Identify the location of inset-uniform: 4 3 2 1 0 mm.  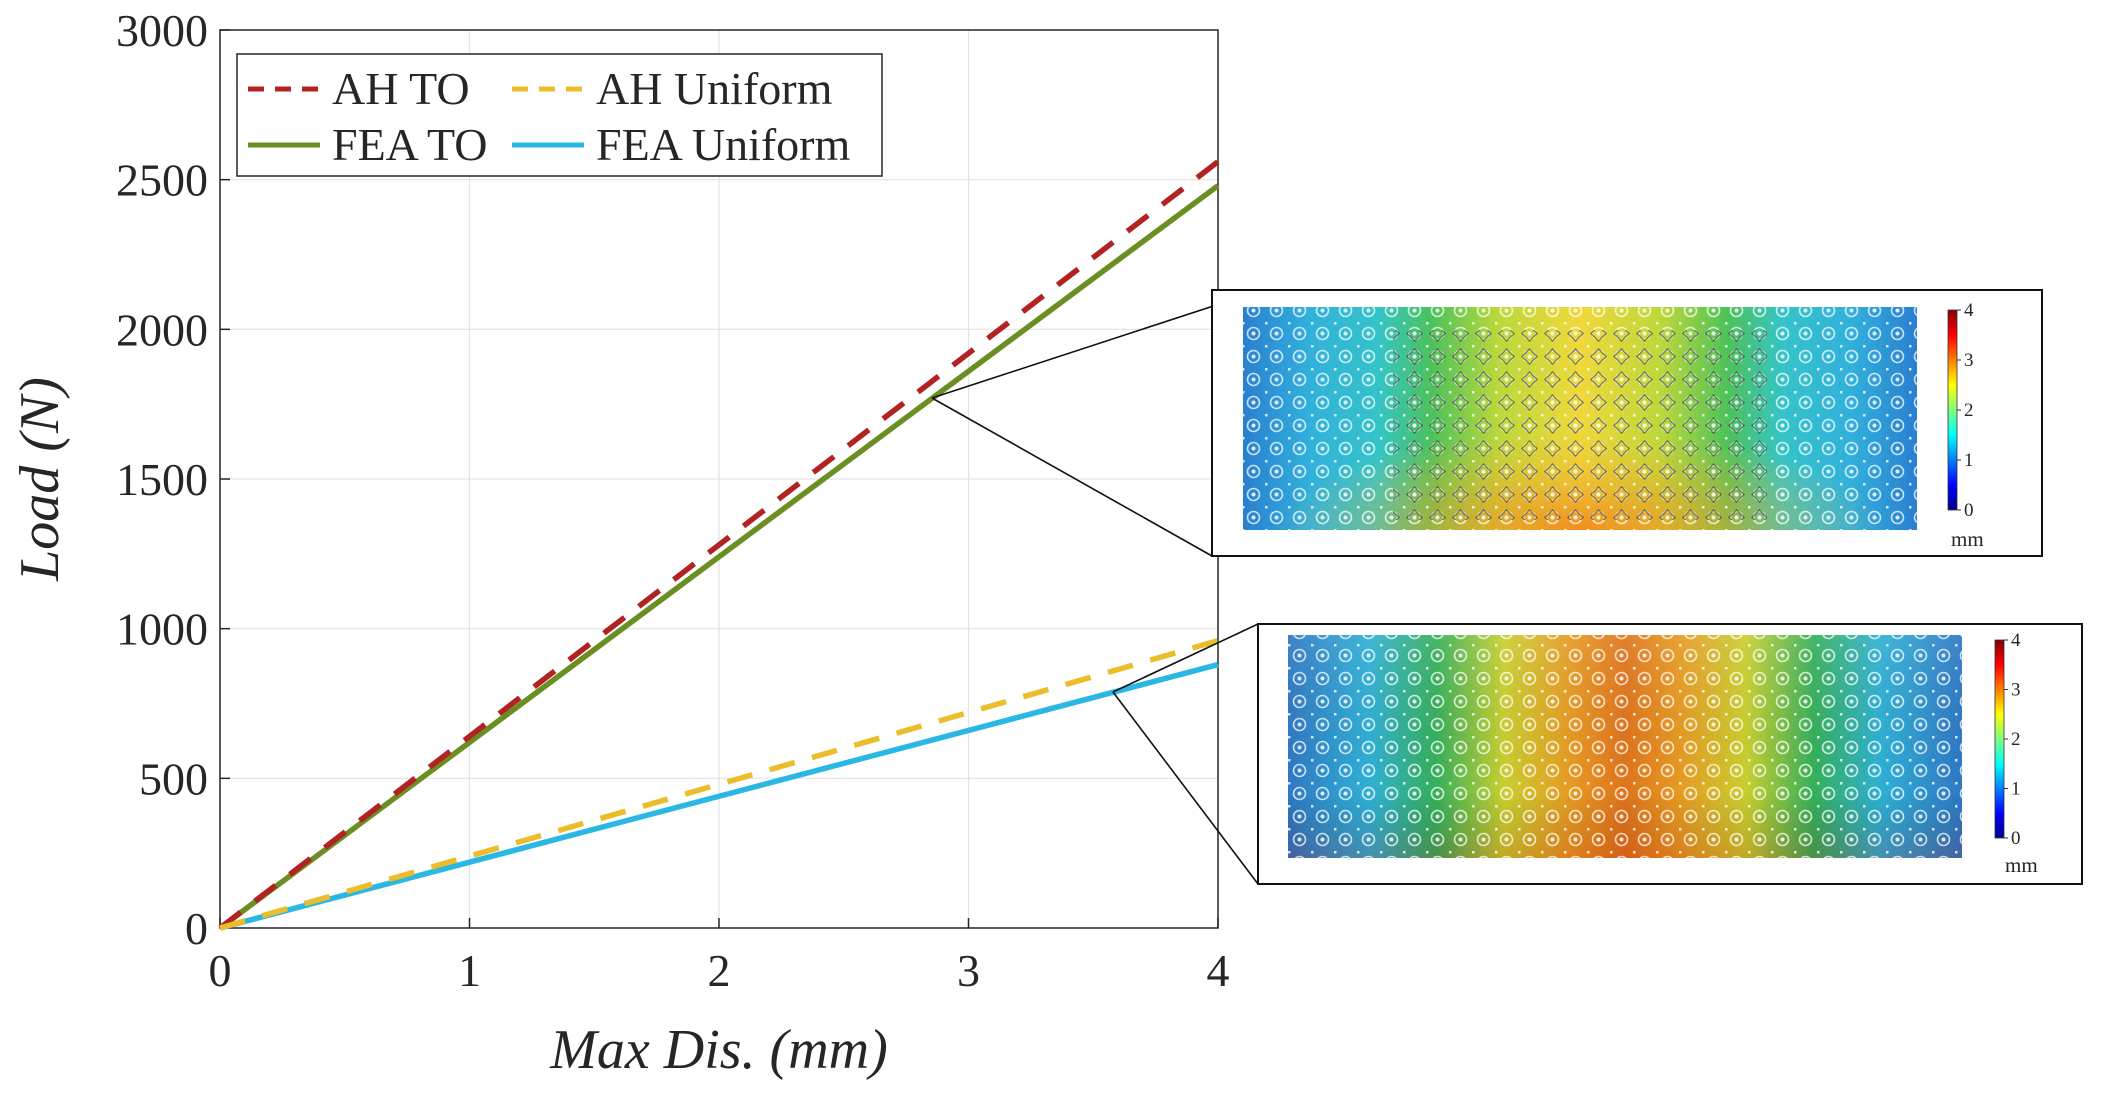
(1670, 754).